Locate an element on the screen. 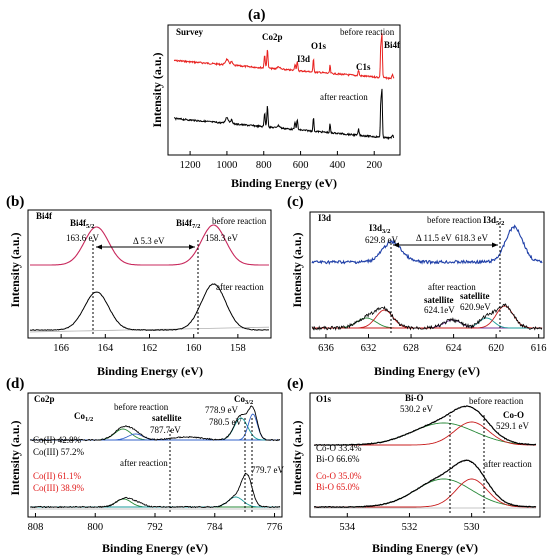  panel-a-survey-label: Survey is located at coordinates (190, 32).